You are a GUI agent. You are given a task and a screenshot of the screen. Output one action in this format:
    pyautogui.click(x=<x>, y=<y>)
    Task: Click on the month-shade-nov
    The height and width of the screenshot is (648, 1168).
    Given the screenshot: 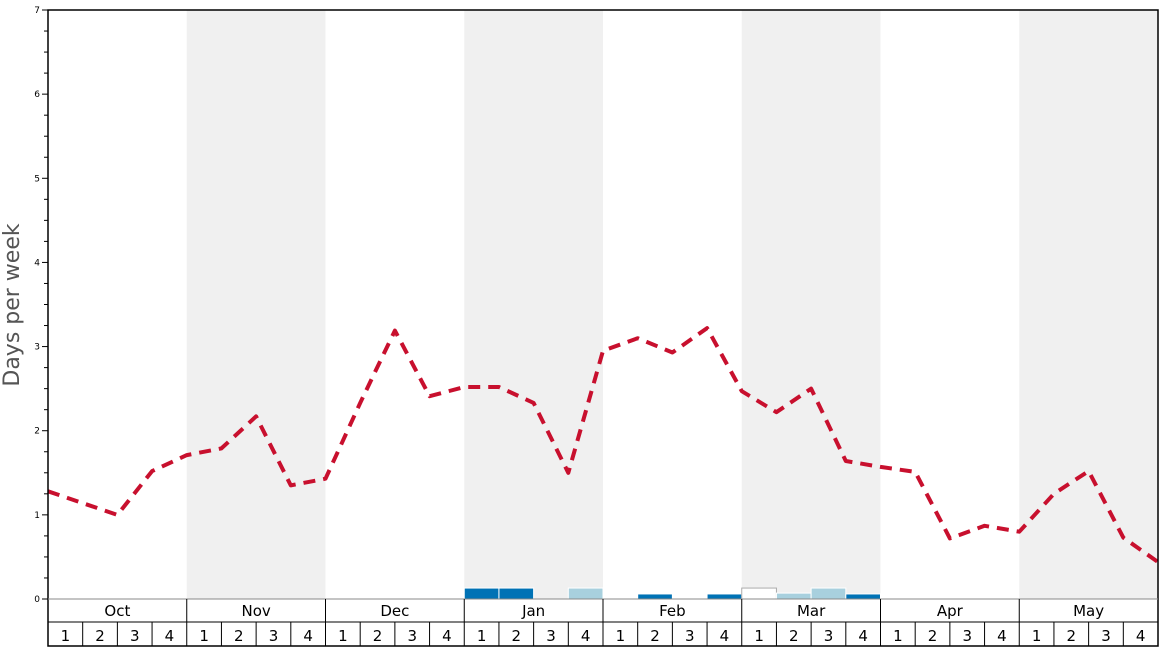 What is the action you would take?
    pyautogui.click(x=256, y=304)
    